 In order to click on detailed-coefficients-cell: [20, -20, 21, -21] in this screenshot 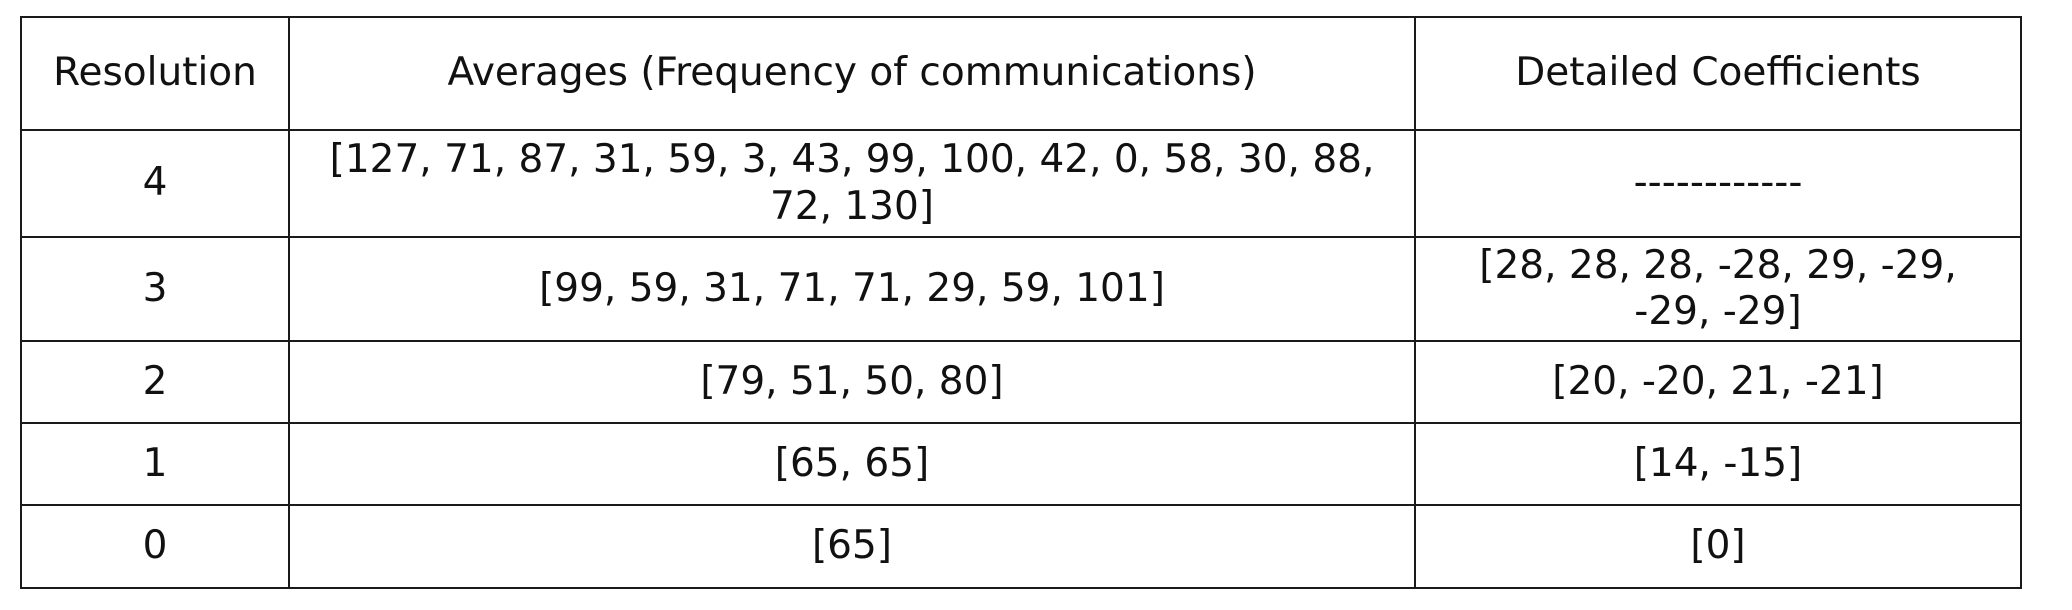, I will do `click(1718, 382)`.